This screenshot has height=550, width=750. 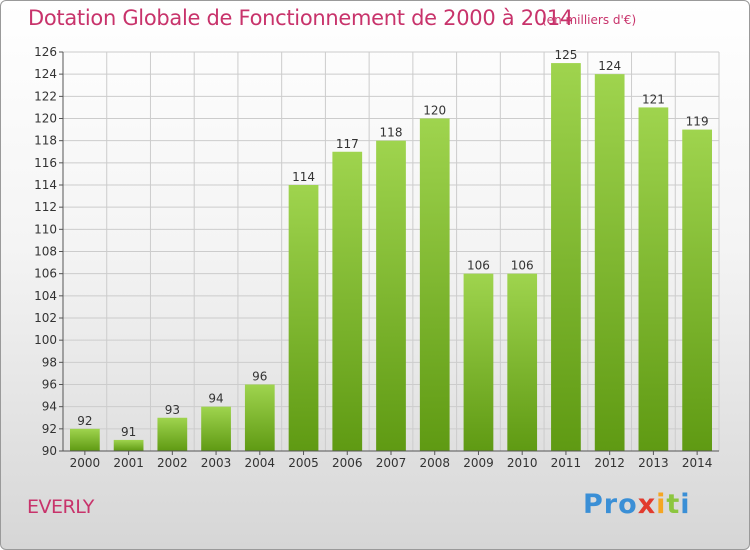 I want to click on x-tick-label: 2005, so click(x=303, y=463).